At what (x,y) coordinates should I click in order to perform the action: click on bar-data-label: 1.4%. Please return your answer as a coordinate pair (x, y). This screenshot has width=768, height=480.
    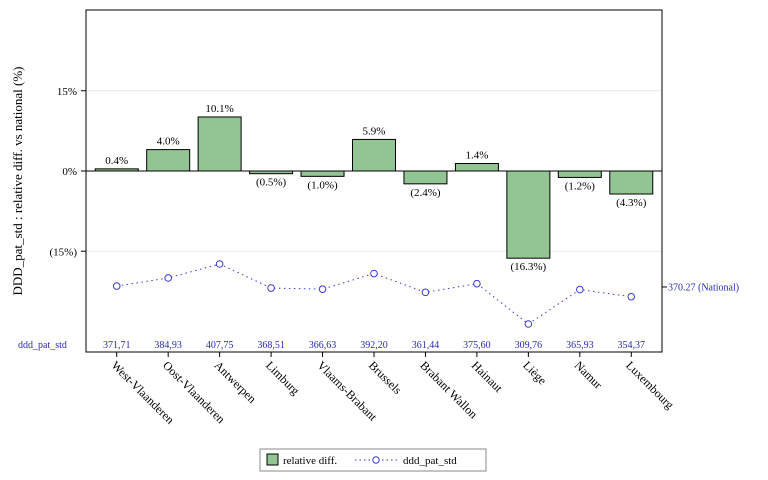
    Looking at the image, I should click on (476, 156).